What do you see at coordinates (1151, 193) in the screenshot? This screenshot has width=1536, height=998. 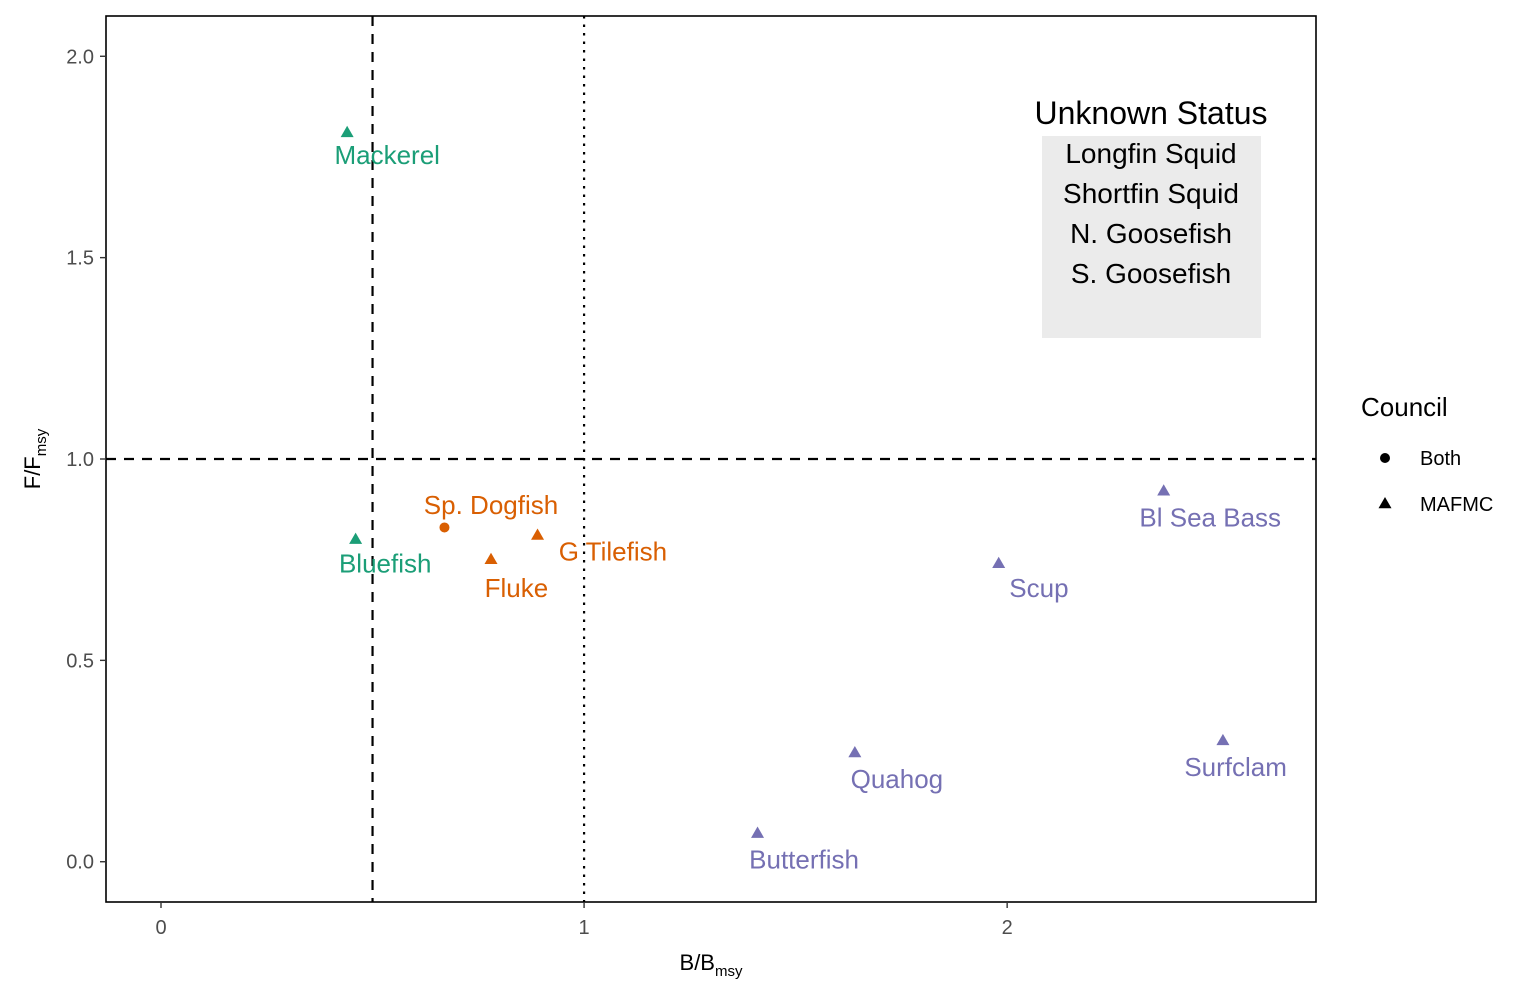 I see `unknown-status-item: Shortfin Squid` at bounding box center [1151, 193].